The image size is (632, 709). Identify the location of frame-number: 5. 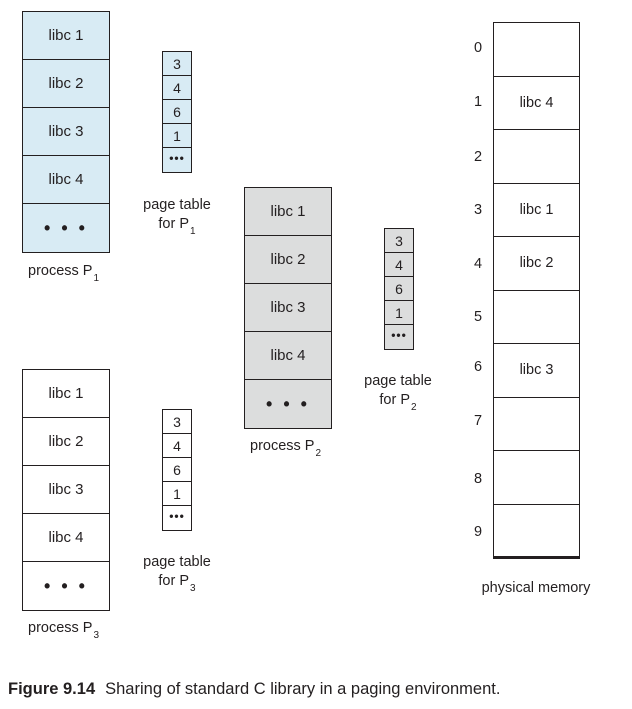
(478, 317).